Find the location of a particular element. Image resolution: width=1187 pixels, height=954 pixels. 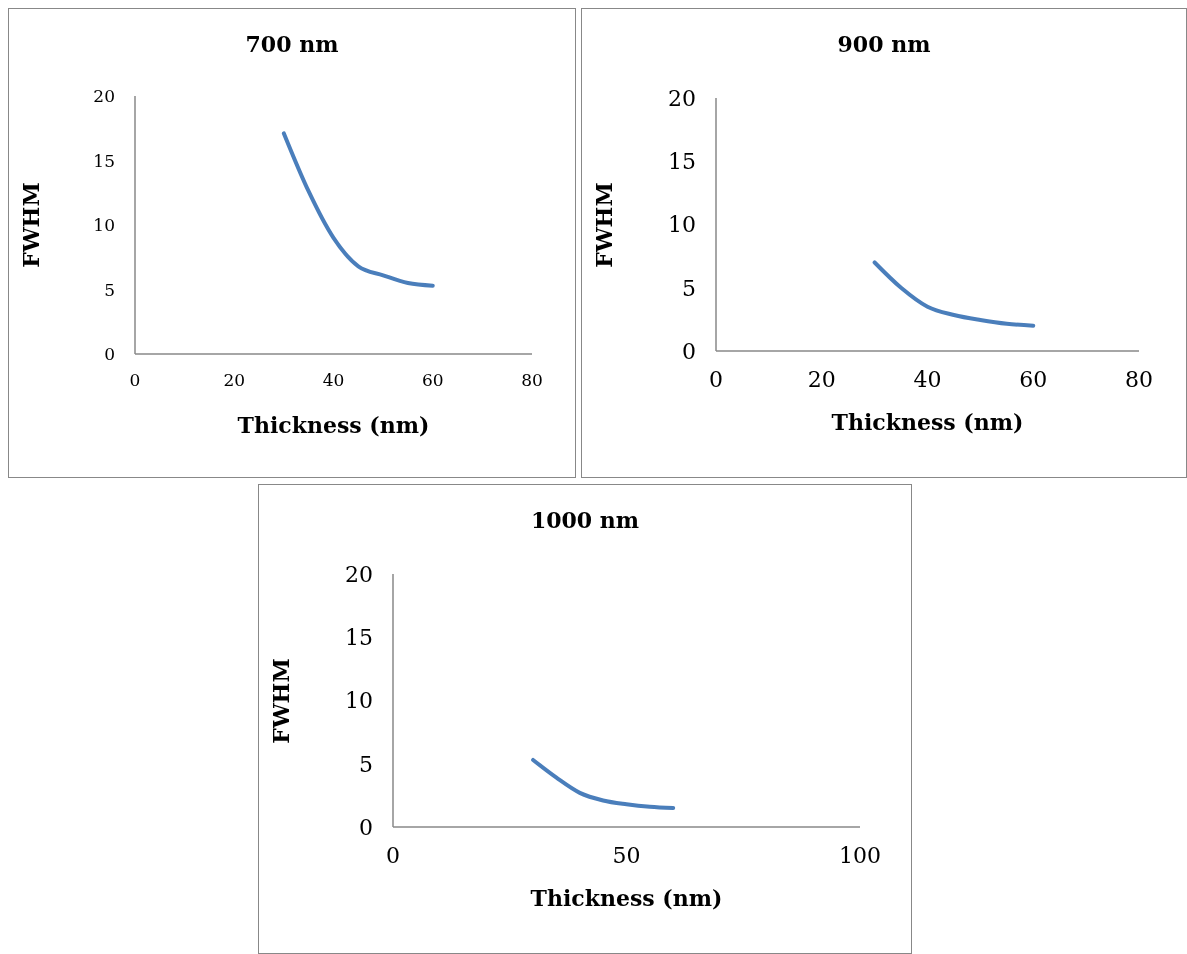

x-tick-label: 50 is located at coordinates (626, 855).